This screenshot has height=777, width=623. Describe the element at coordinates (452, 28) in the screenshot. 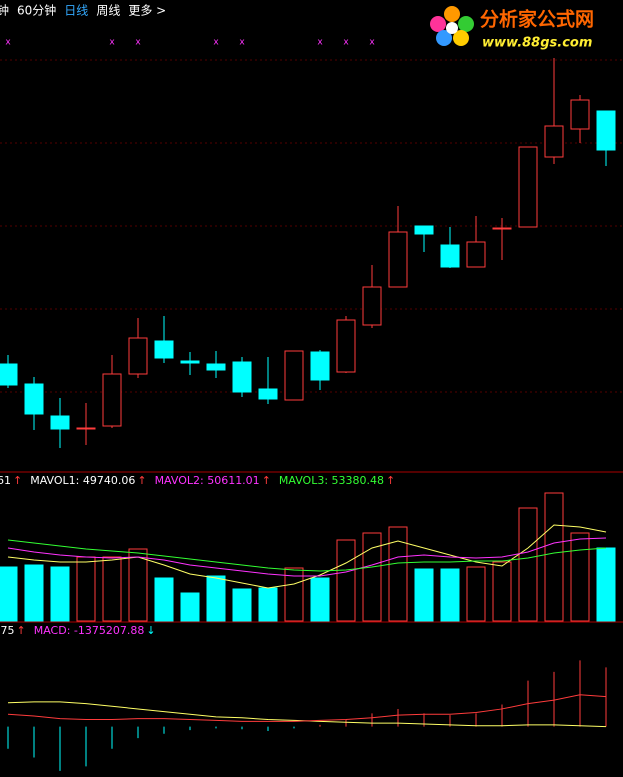

I see `logo-center` at that location.